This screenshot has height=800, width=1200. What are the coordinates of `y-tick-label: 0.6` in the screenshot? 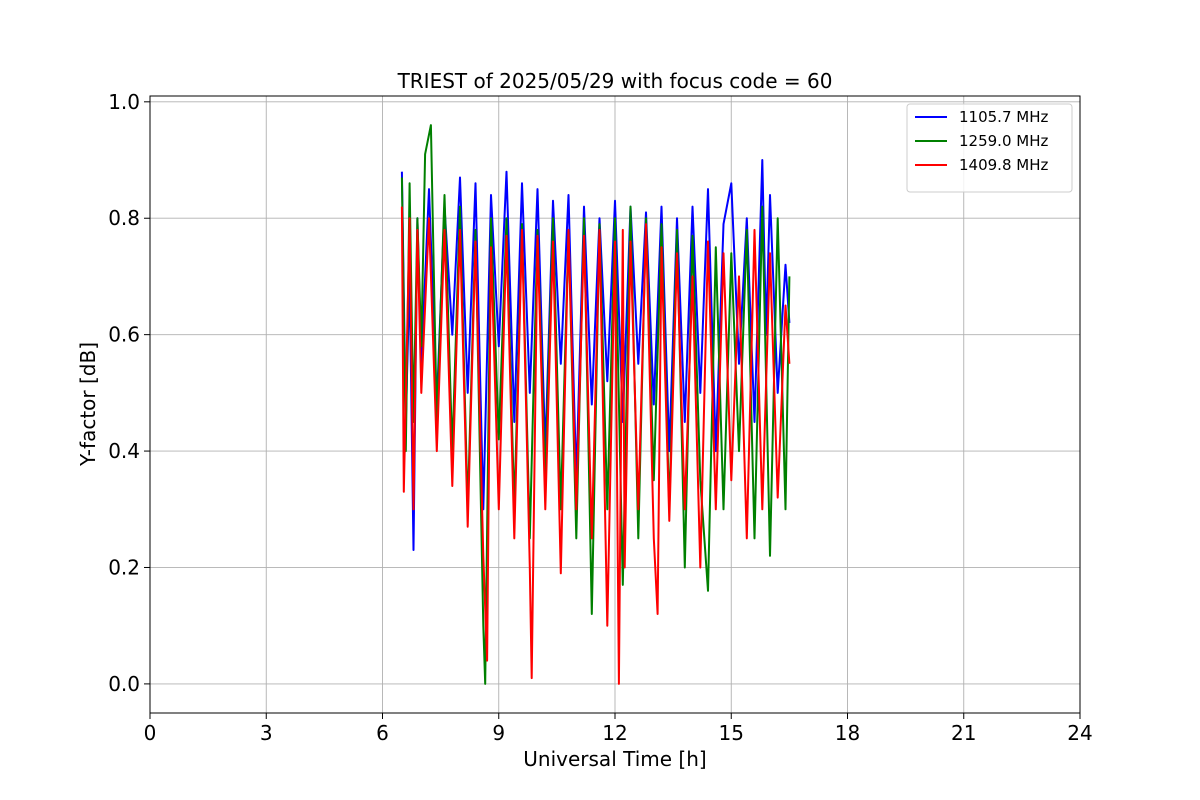 It's located at (124, 335).